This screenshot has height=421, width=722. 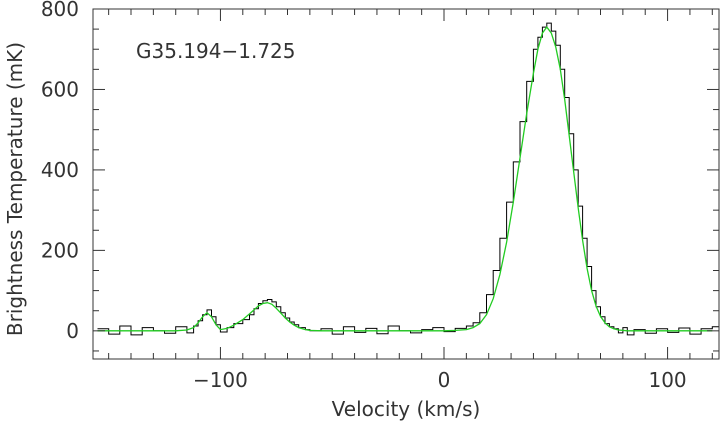 I want to click on y-axis-title: Brightness Temperature (mK), so click(x=15, y=189).